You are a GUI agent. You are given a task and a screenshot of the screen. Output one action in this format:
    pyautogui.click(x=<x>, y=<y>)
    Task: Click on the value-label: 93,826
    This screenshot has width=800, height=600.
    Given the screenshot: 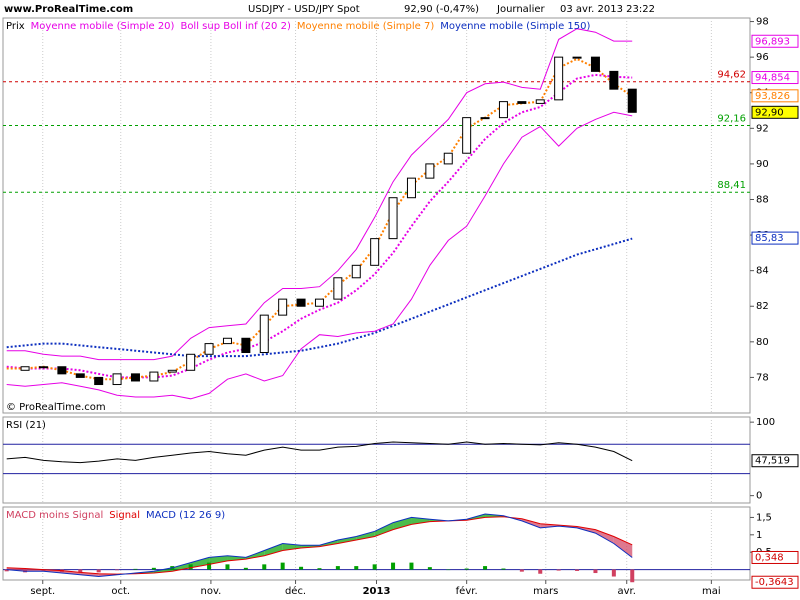 What is the action you would take?
    pyautogui.click(x=772, y=96)
    